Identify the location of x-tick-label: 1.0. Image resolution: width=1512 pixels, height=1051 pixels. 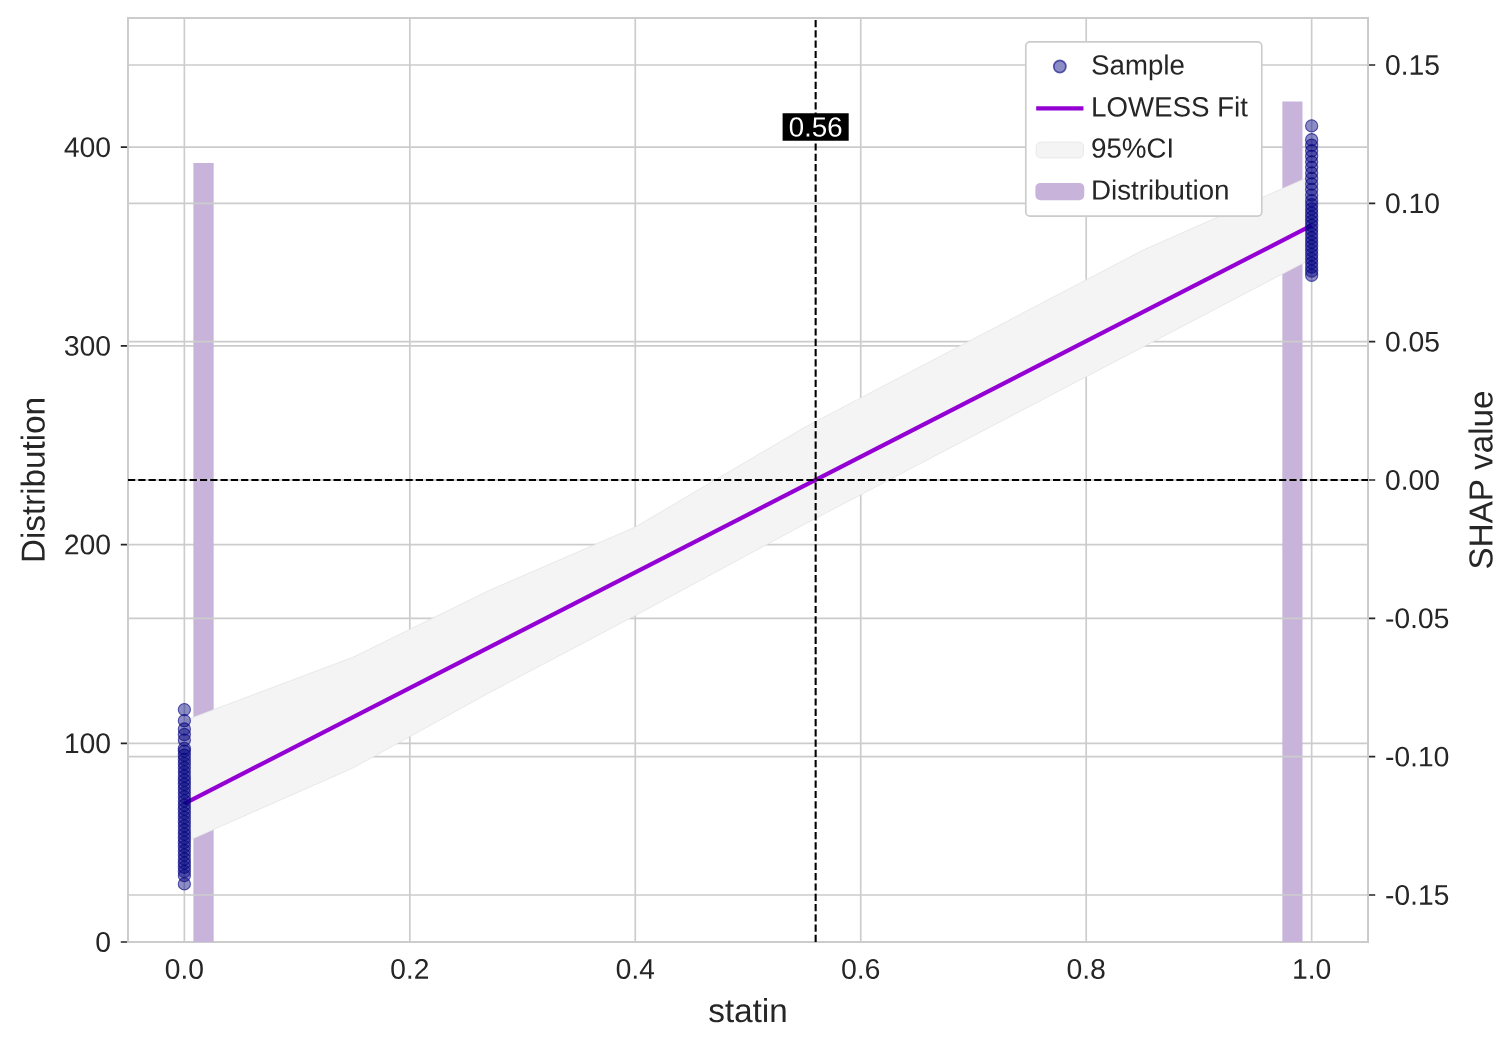
(1312, 969).